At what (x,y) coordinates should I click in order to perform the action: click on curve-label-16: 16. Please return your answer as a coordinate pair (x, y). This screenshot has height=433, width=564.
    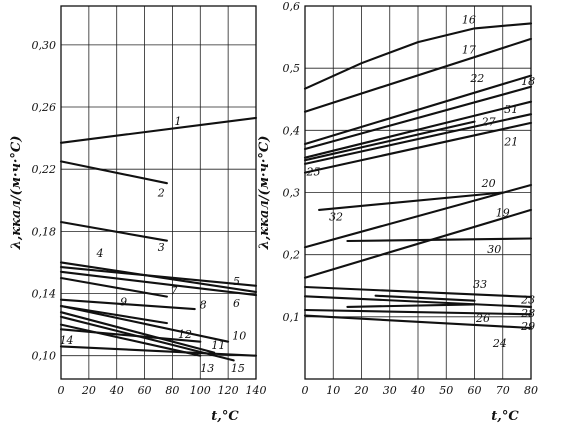
    Looking at the image, I should click on (469, 20).